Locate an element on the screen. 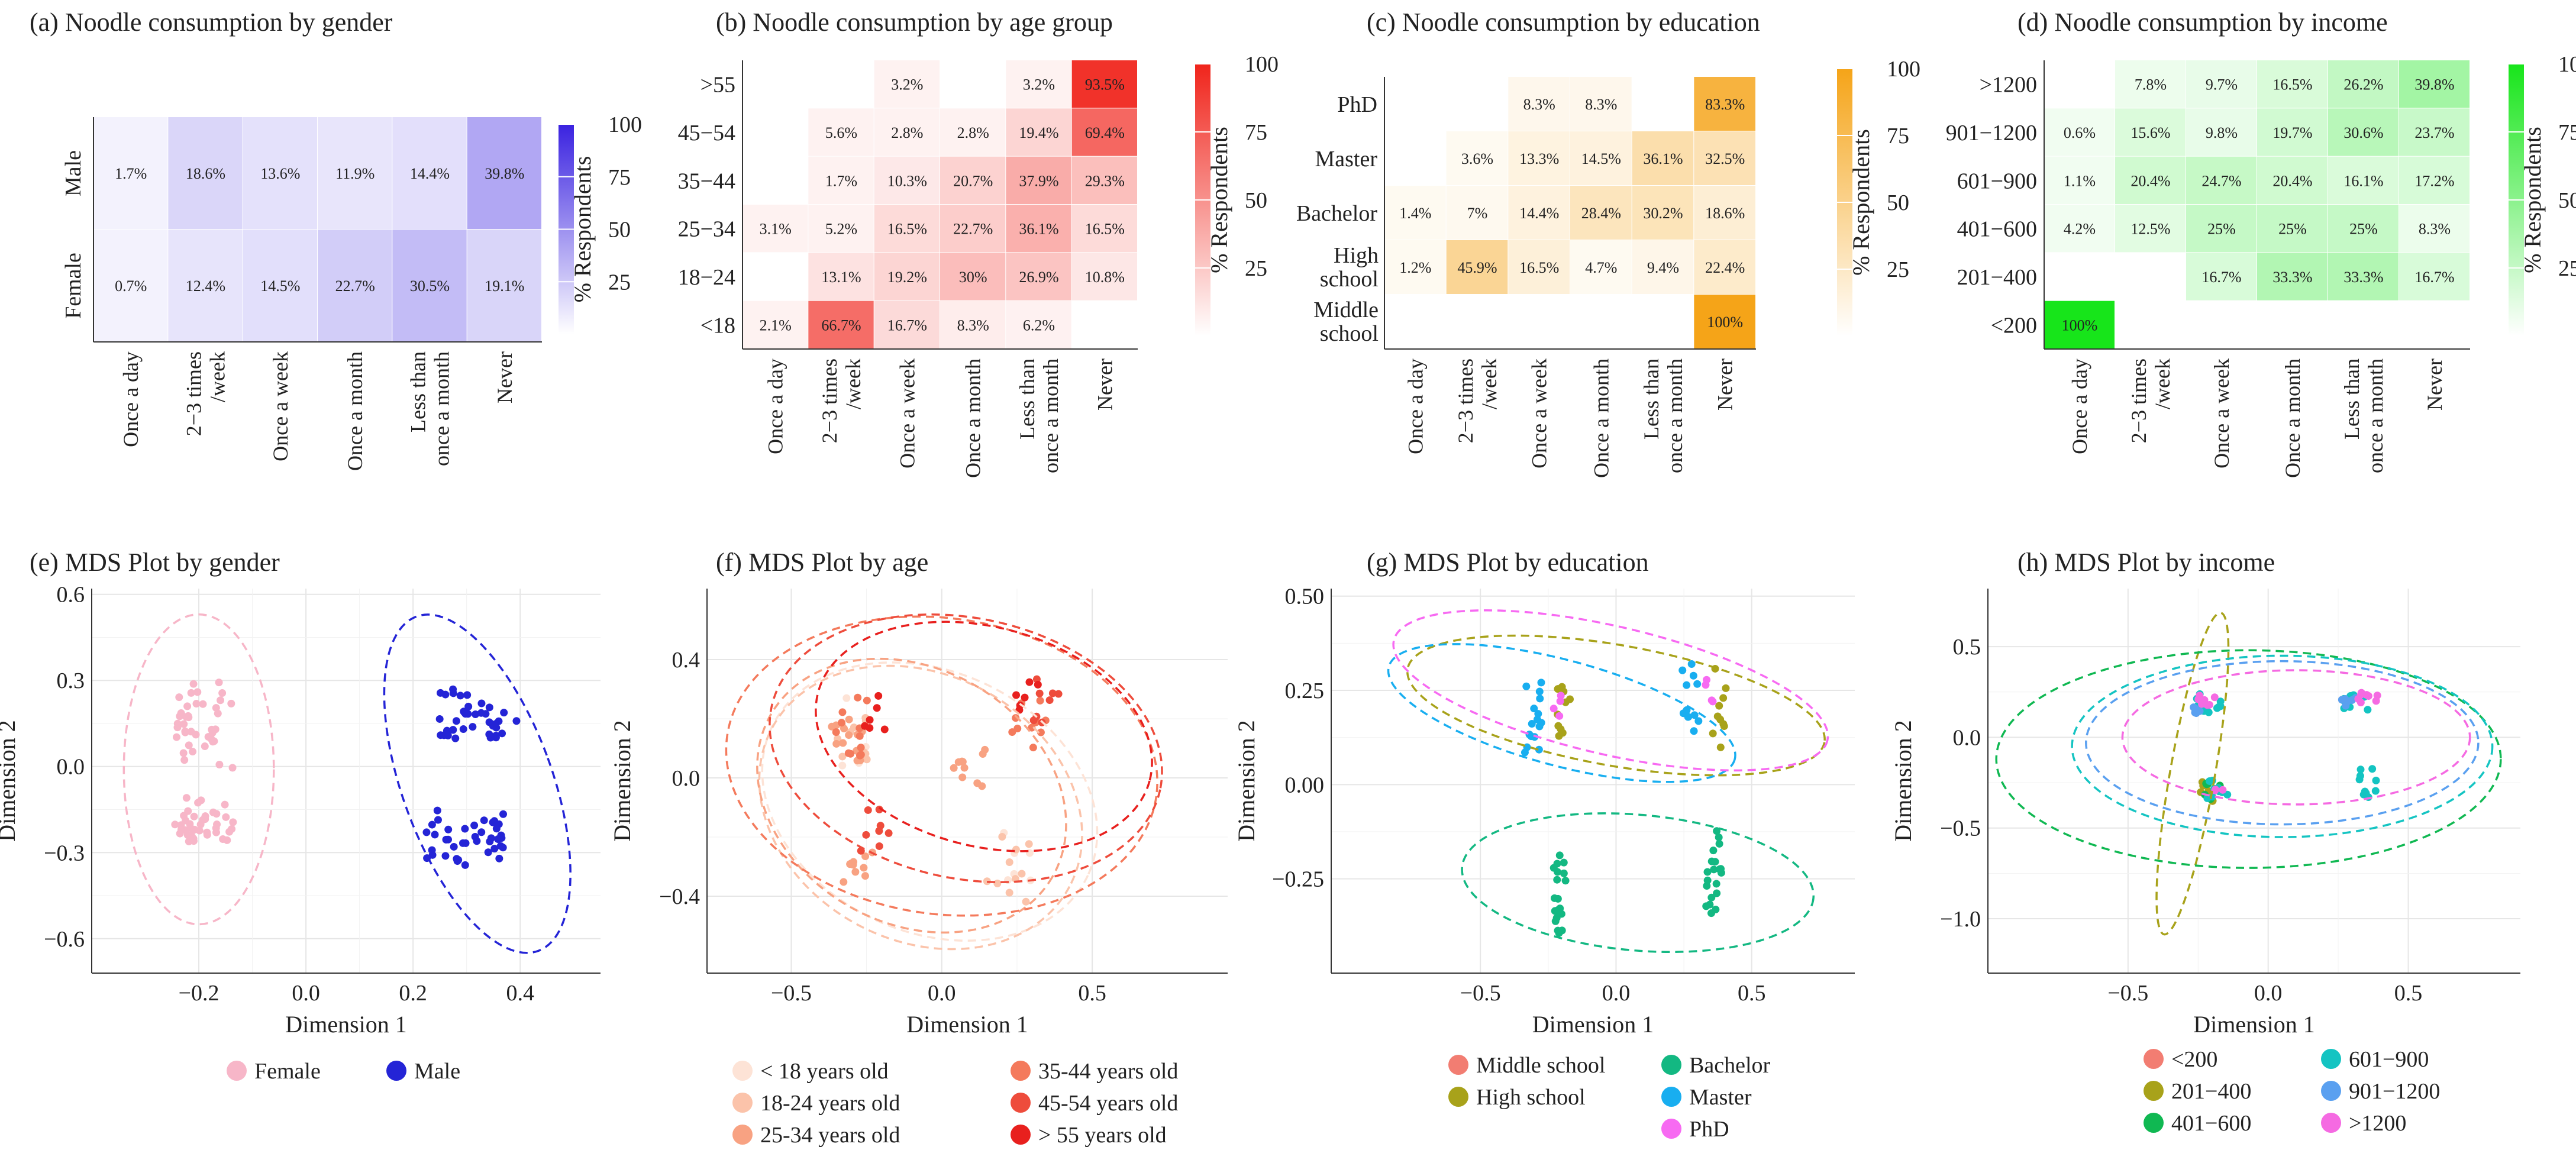  legend-label: 901−1200 is located at coordinates (2394, 1091).